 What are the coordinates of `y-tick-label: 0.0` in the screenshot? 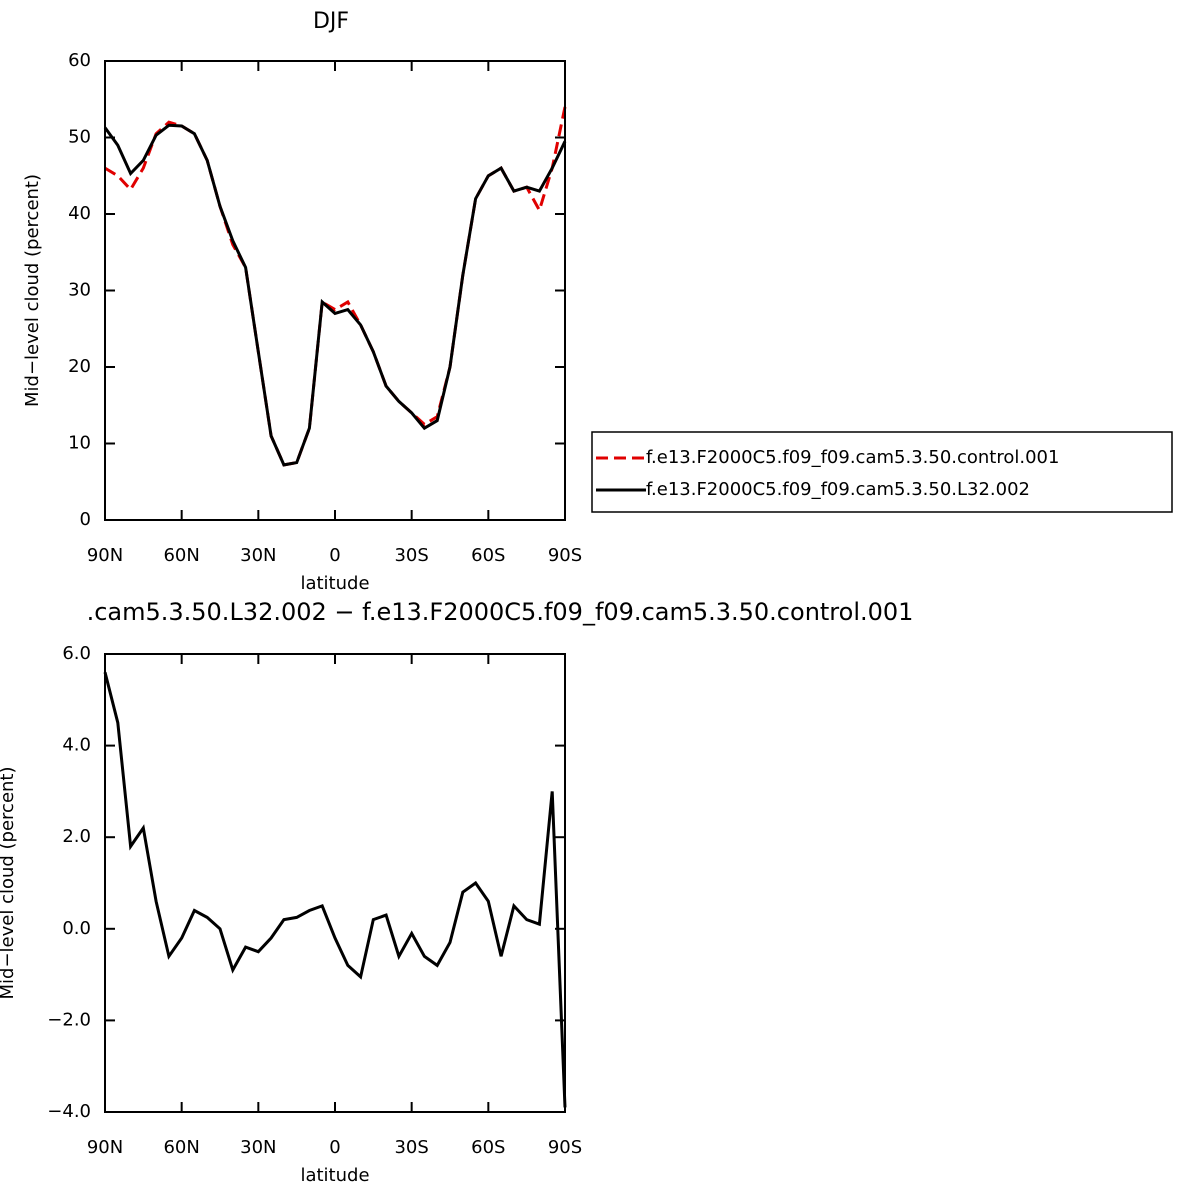 It's located at (76, 928).